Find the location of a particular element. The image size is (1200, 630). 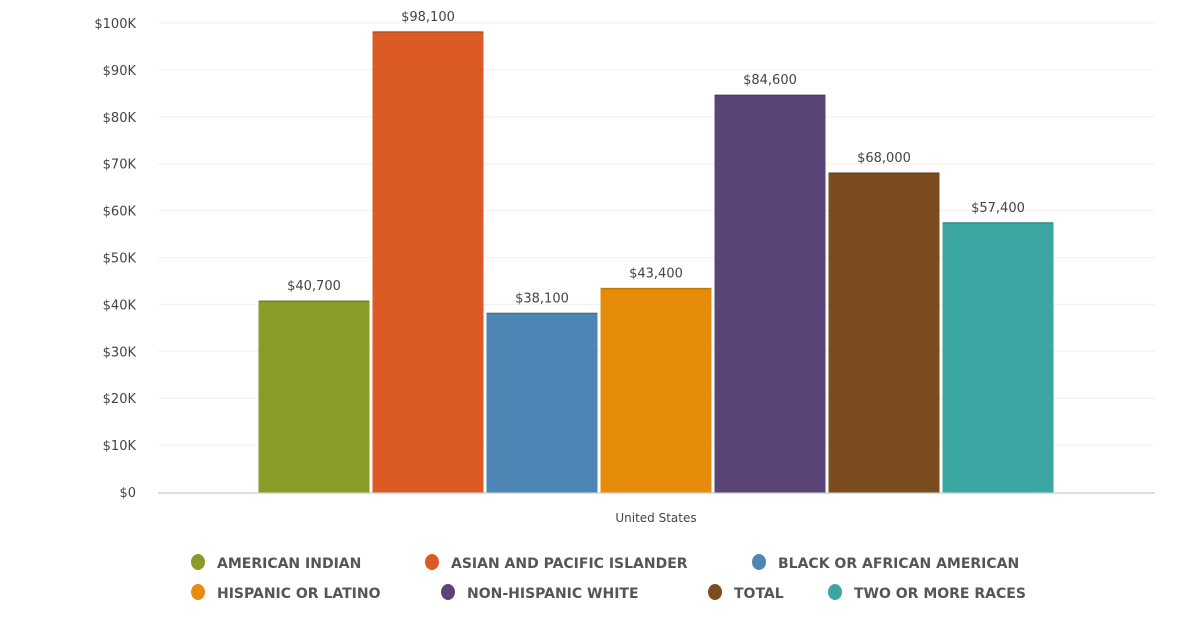

data-label: $98,100 is located at coordinates (428, 17).